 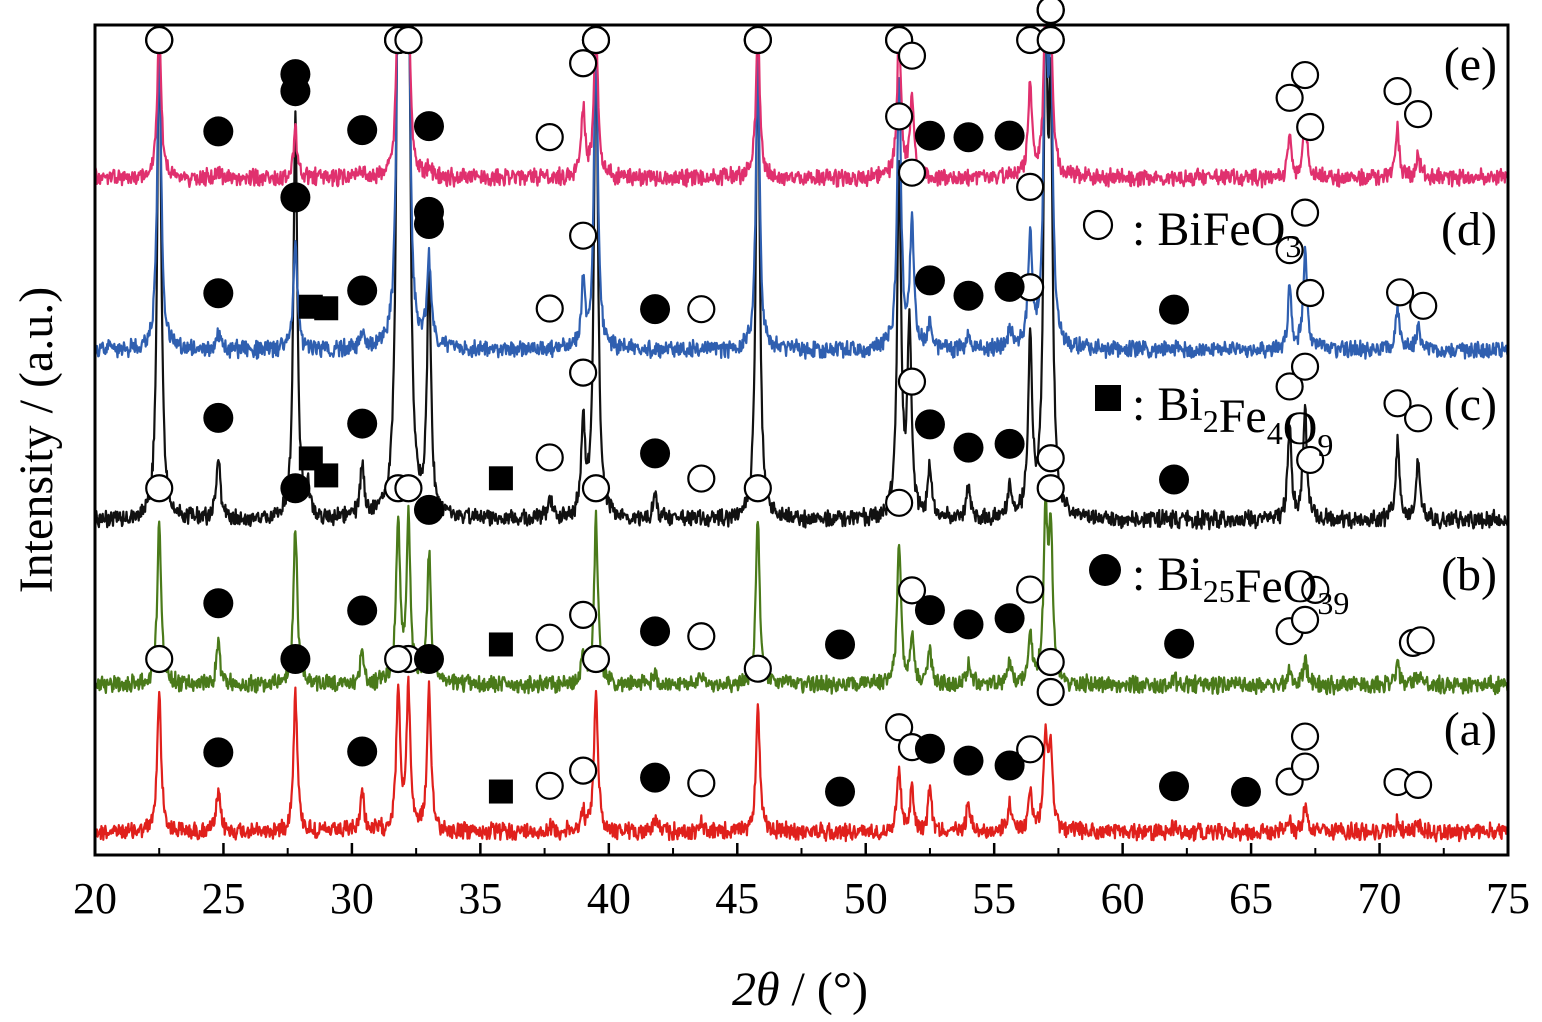 What do you see at coordinates (500, 791) in the screenshot?
I see `marker-filled-square-a` at bounding box center [500, 791].